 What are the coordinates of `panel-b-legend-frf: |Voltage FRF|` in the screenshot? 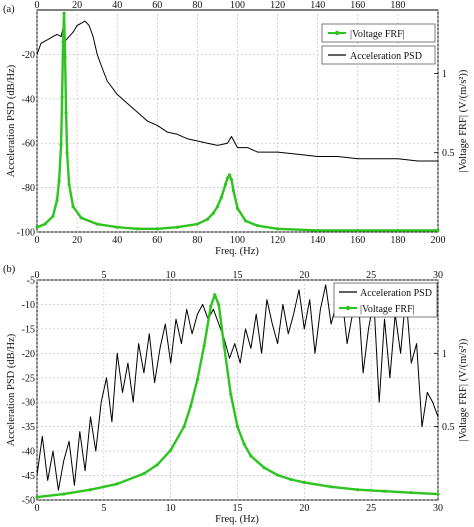 It's located at (387, 309).